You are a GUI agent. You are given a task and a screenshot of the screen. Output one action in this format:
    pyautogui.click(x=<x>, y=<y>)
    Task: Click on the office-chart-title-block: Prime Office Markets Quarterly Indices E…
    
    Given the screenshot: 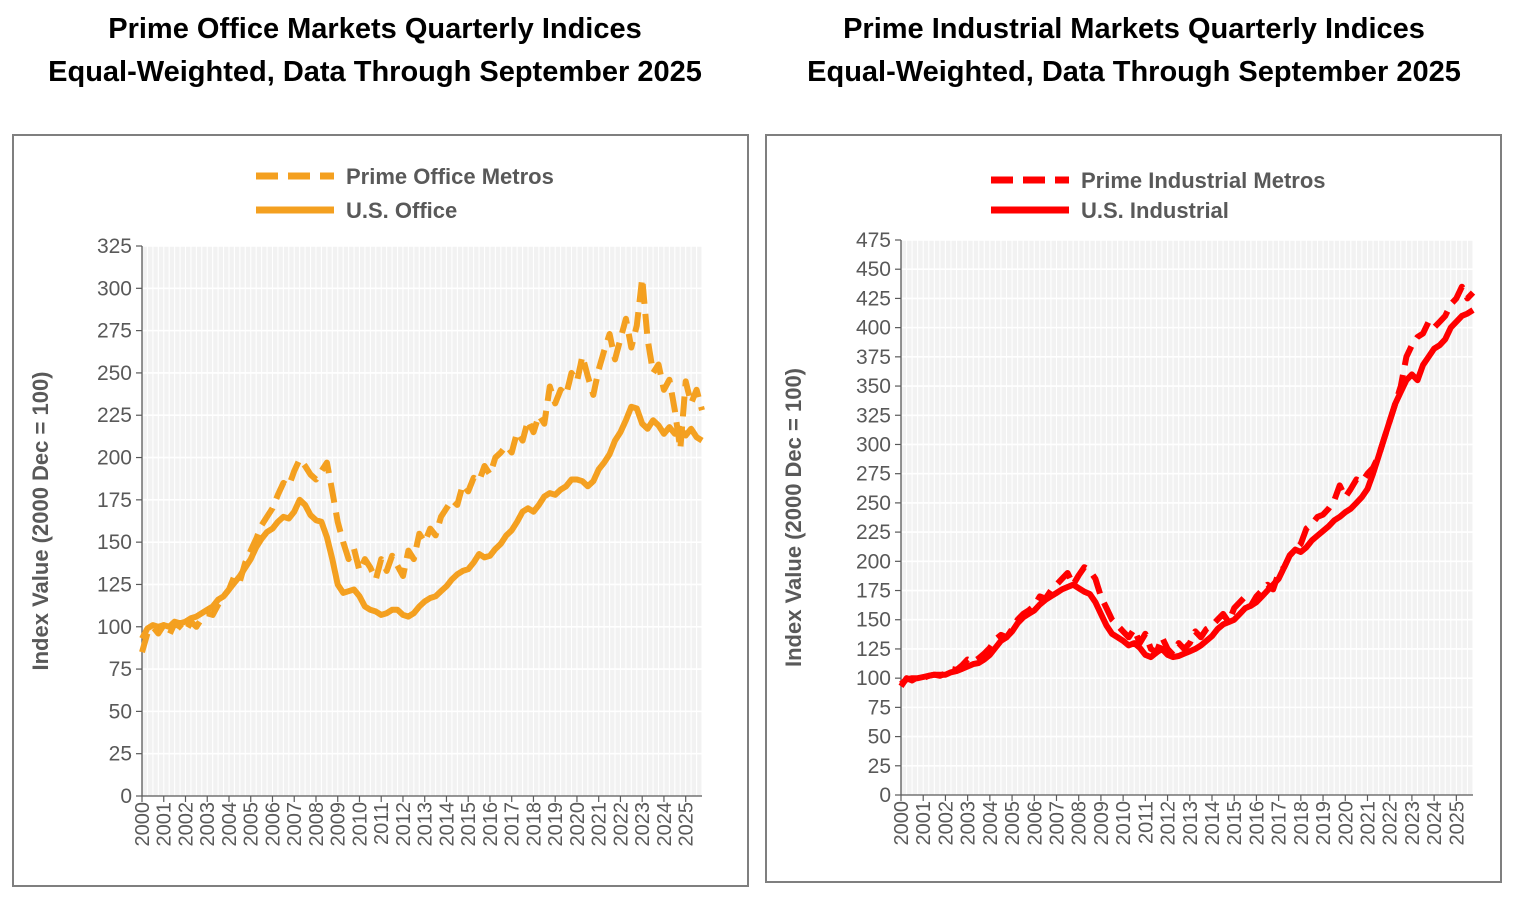 What is the action you would take?
    pyautogui.click(x=375, y=51)
    